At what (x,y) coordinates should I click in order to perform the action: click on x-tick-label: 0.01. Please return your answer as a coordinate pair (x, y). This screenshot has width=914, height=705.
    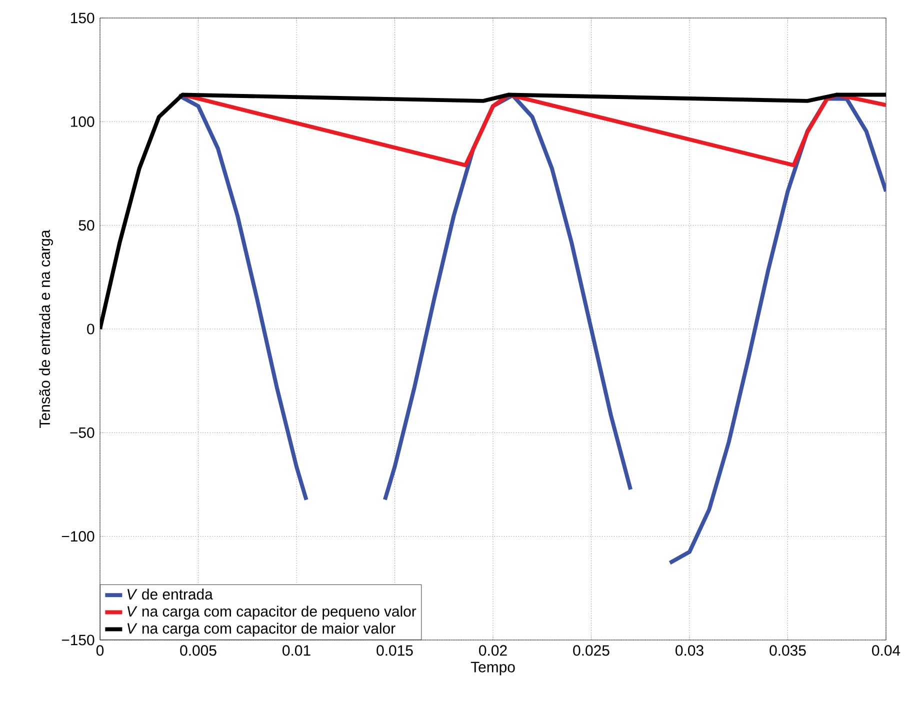
    Looking at the image, I should click on (296, 650).